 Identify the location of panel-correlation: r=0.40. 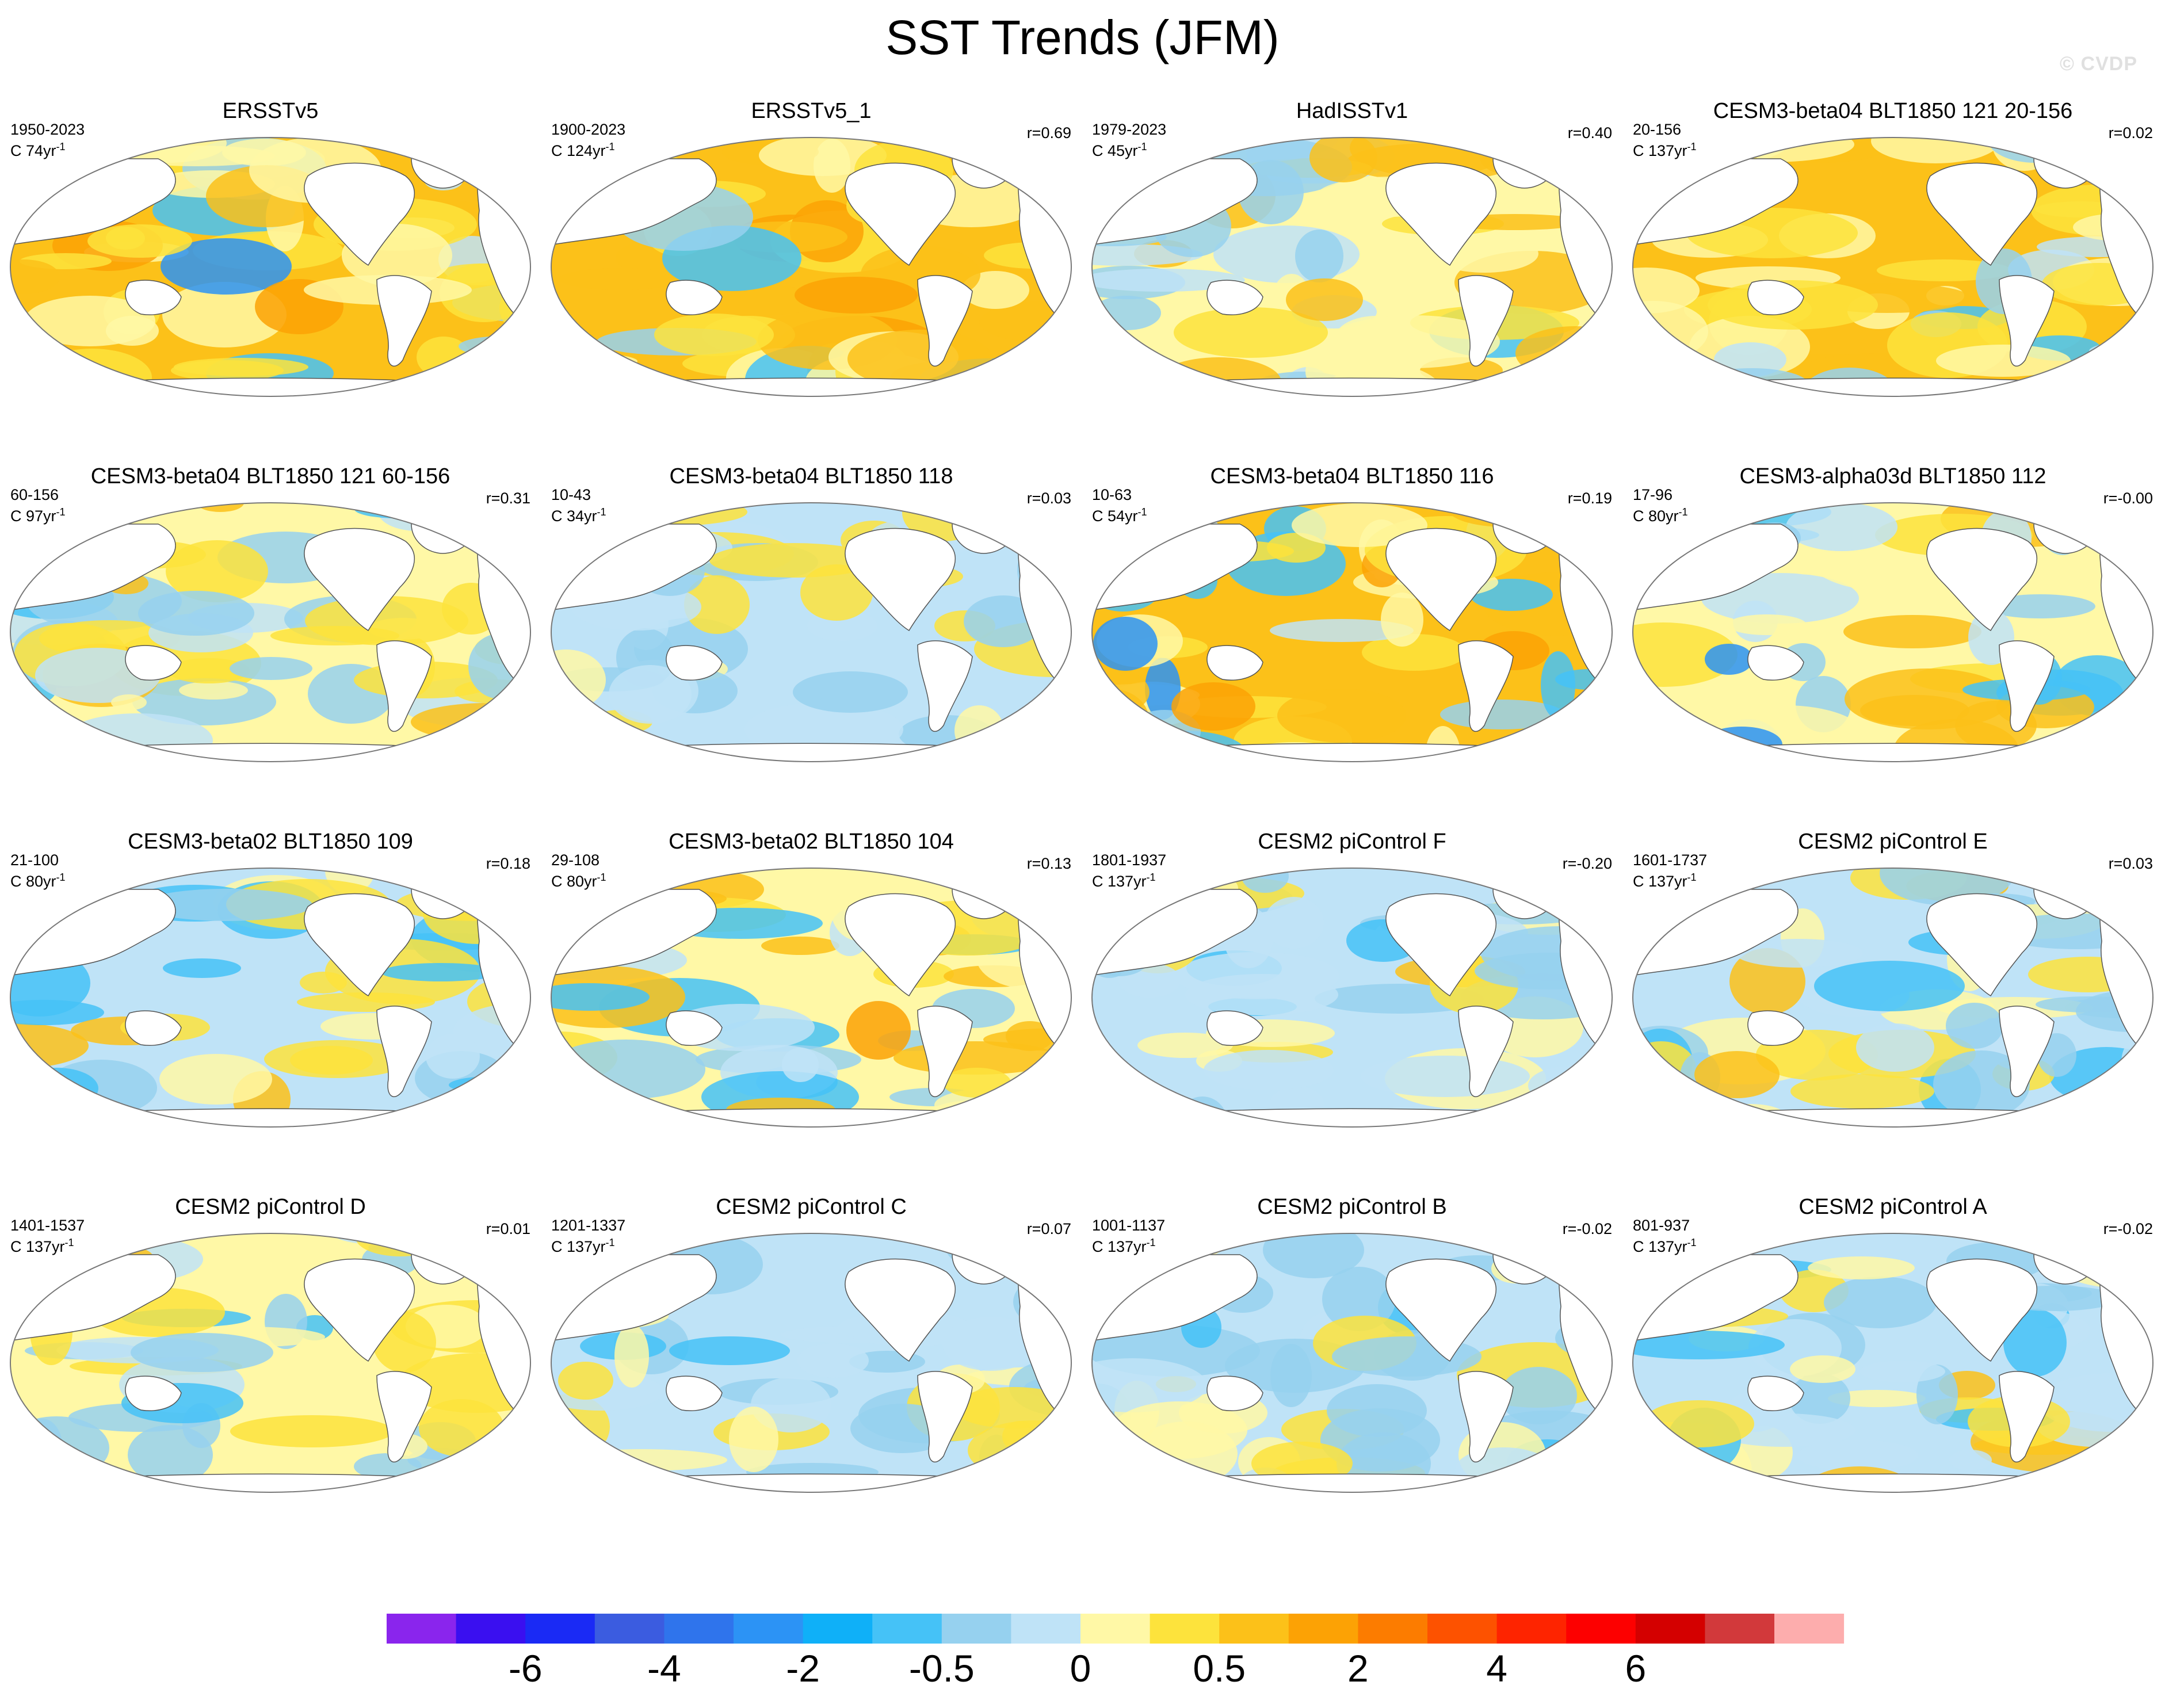
(1589, 133).